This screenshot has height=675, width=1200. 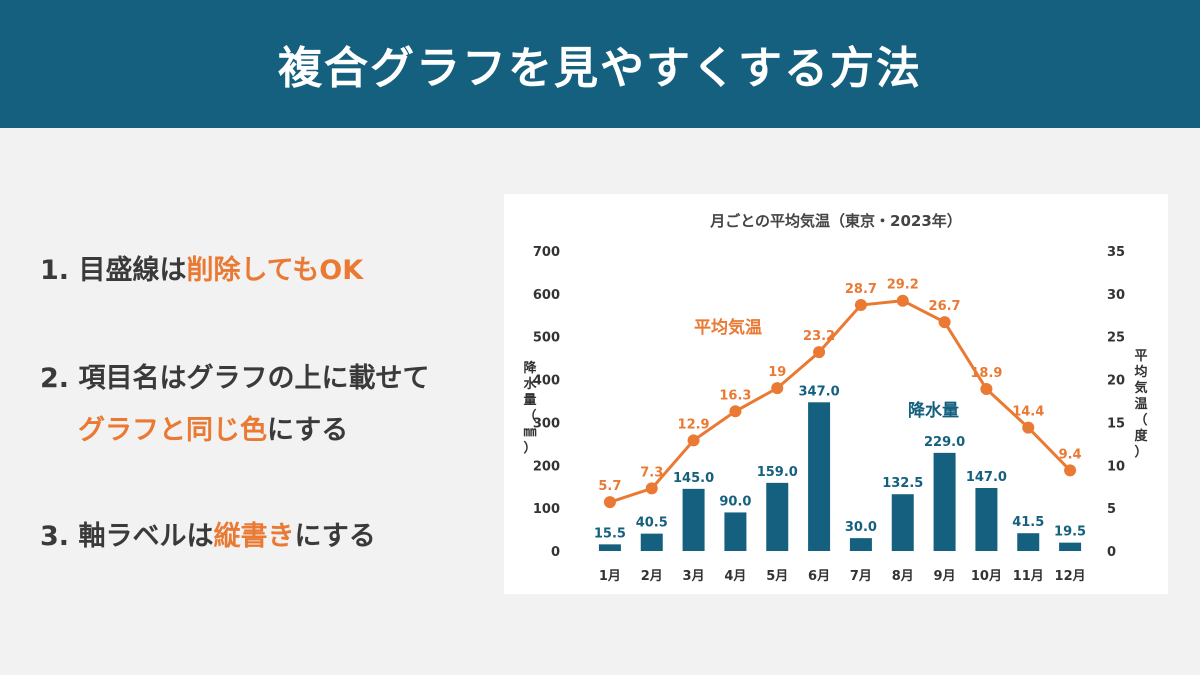 I want to click on tip-3-prefix: 3. 軸ラベルは, so click(x=127, y=536).